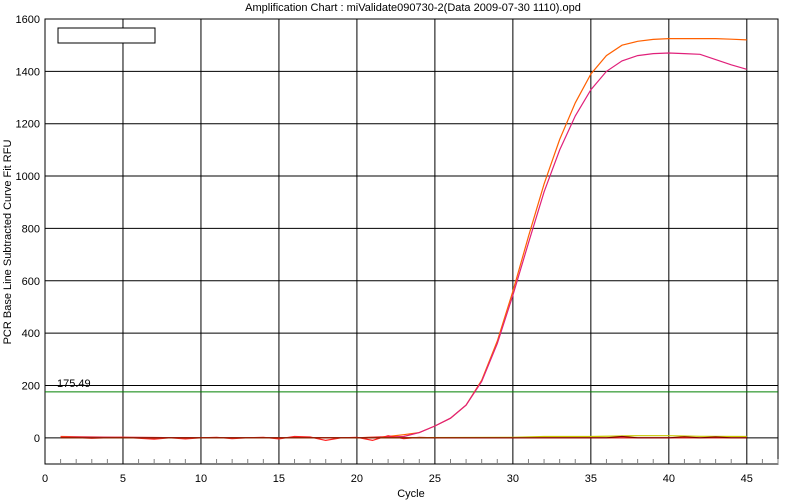  I want to click on x-tick-label-8: 40, so click(669, 479).